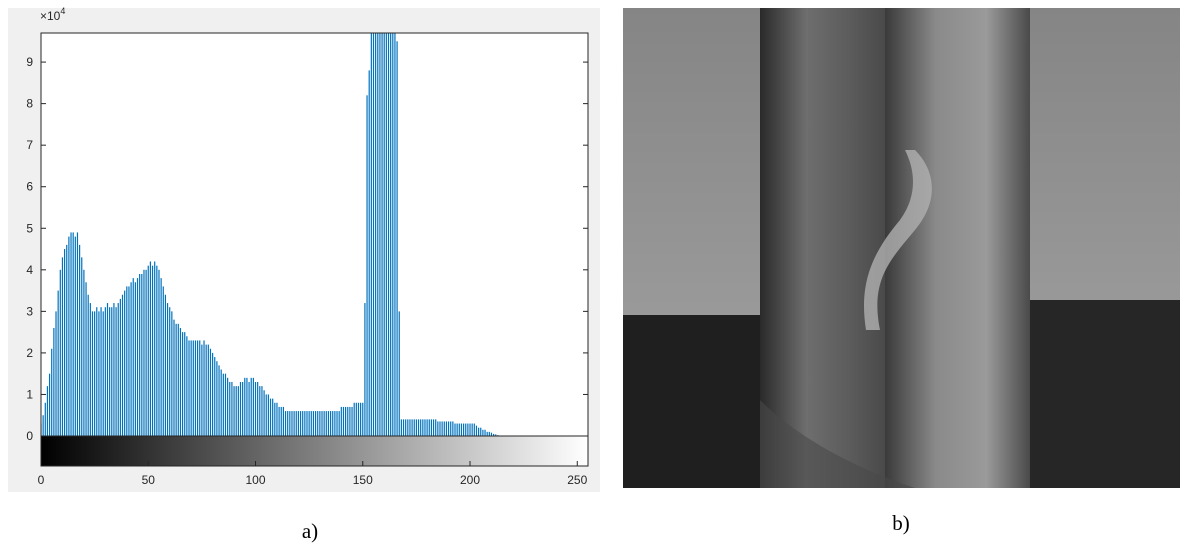 Image resolution: width=1188 pixels, height=556 pixels. What do you see at coordinates (29, 187) in the screenshot?
I see `y-tick-label: 6` at bounding box center [29, 187].